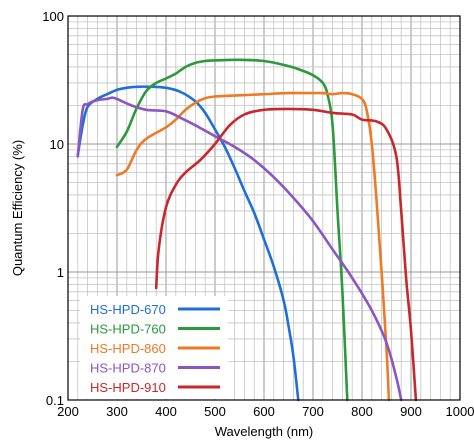  What do you see at coordinates (362, 411) in the screenshot?
I see `x-tick-label: 800` at bounding box center [362, 411].